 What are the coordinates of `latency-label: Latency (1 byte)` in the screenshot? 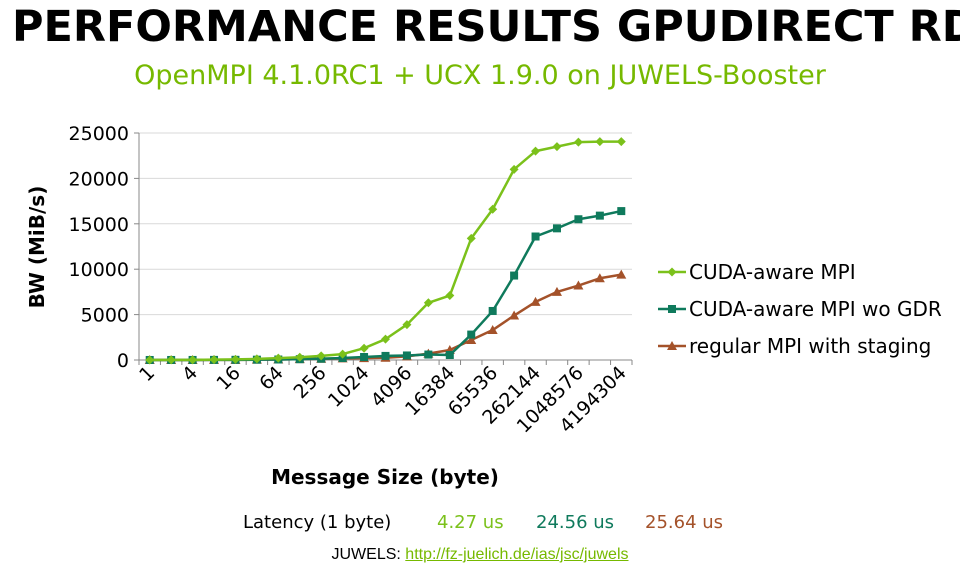 It's located at (317, 522).